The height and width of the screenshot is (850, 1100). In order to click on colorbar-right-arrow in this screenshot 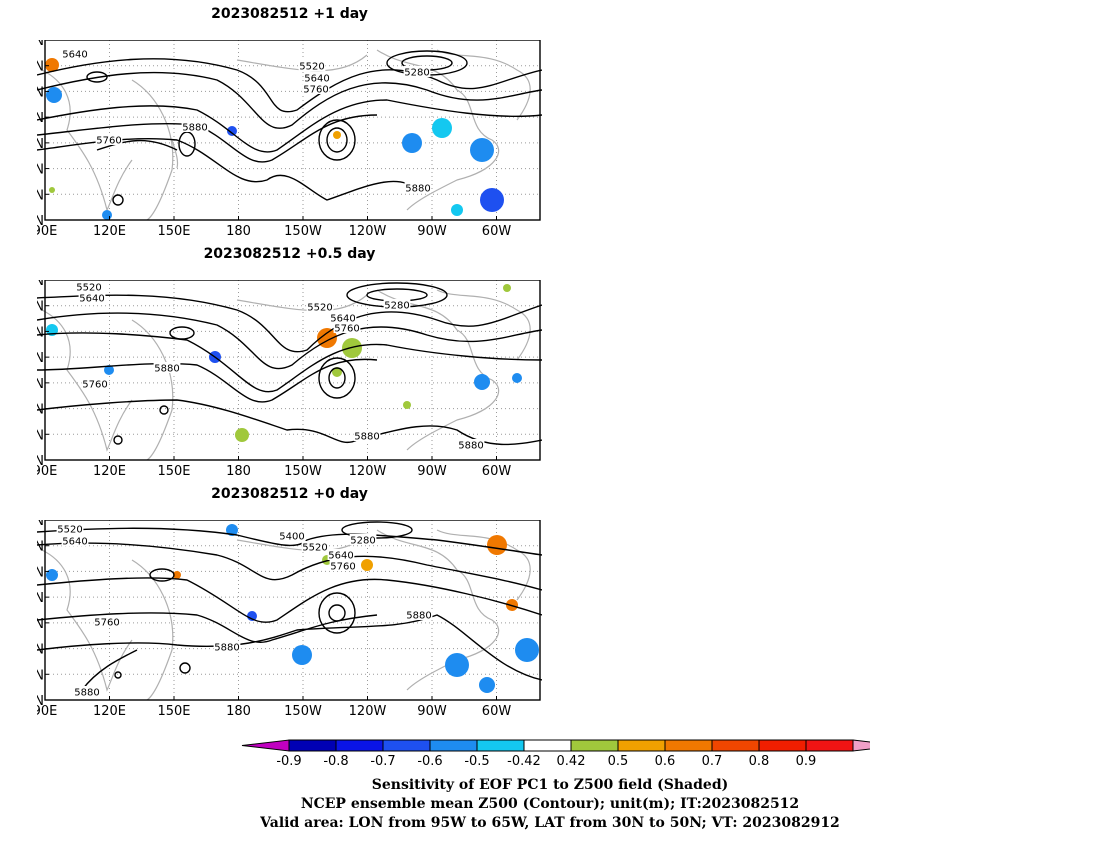, I will do `click(876, 745)`.